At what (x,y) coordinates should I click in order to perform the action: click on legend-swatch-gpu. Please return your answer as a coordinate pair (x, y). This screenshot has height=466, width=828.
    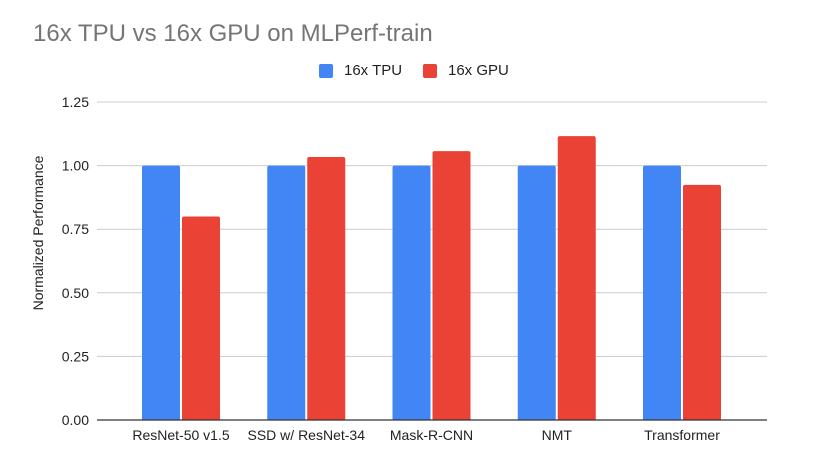
    Looking at the image, I should click on (430, 70).